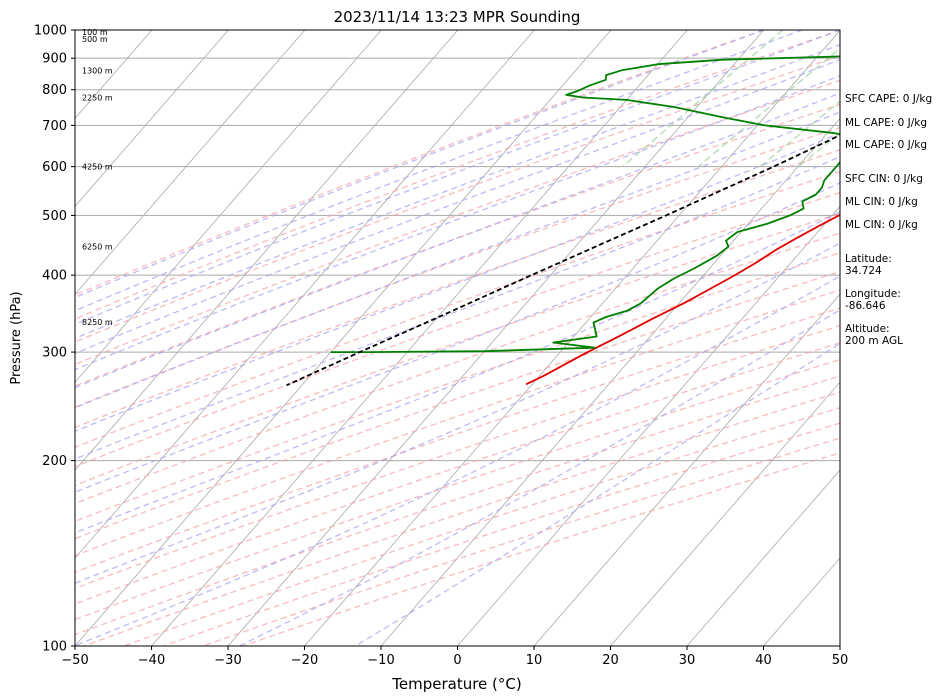 The height and width of the screenshot is (700, 947). Describe the element at coordinates (16, 337) in the screenshot. I see `y-axis-label: Pressure (hPa)` at that location.